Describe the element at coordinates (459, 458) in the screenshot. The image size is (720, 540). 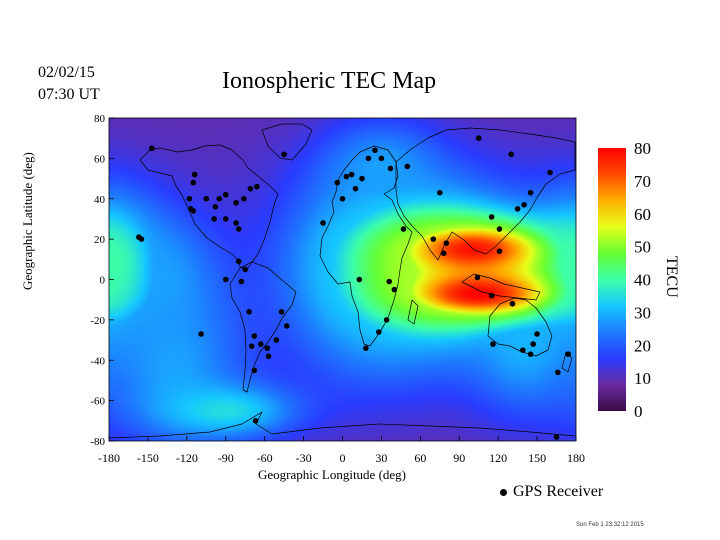
I see `x-tick-label: 90` at that location.